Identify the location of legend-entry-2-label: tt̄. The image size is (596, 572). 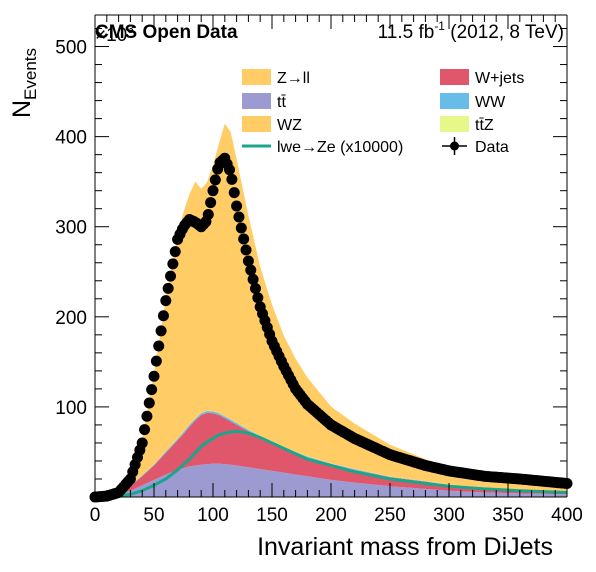
(281, 102).